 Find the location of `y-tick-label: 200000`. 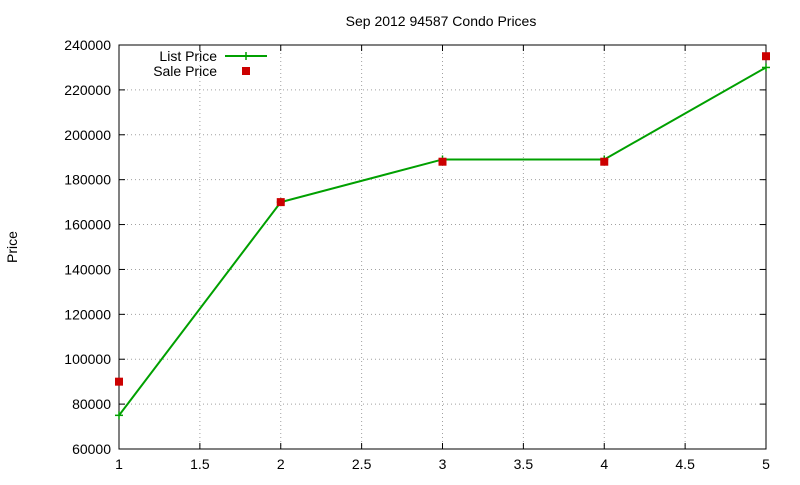

y-tick-label: 200000 is located at coordinates (87, 135).